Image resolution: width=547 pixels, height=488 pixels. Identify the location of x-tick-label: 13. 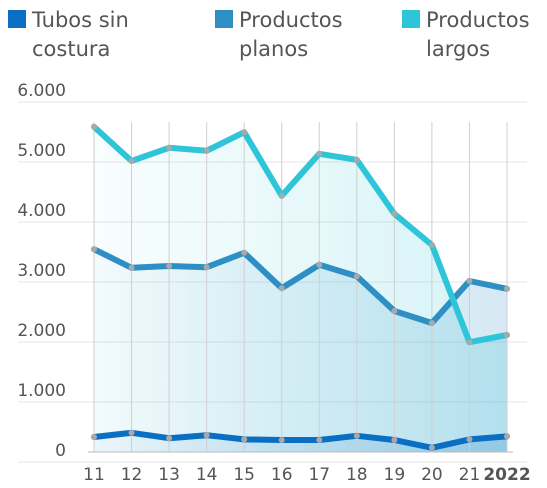
(169, 475).